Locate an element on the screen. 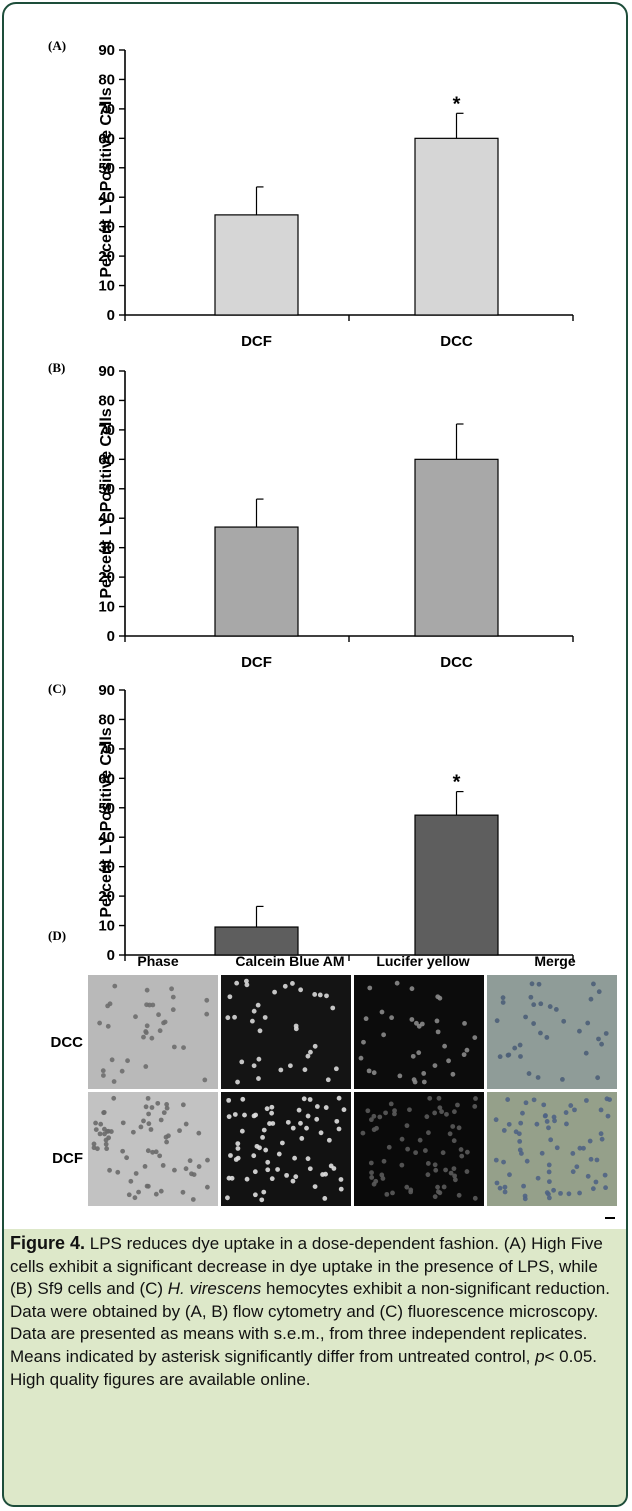  row-label-dcf: DCF is located at coordinates (67, 1158).